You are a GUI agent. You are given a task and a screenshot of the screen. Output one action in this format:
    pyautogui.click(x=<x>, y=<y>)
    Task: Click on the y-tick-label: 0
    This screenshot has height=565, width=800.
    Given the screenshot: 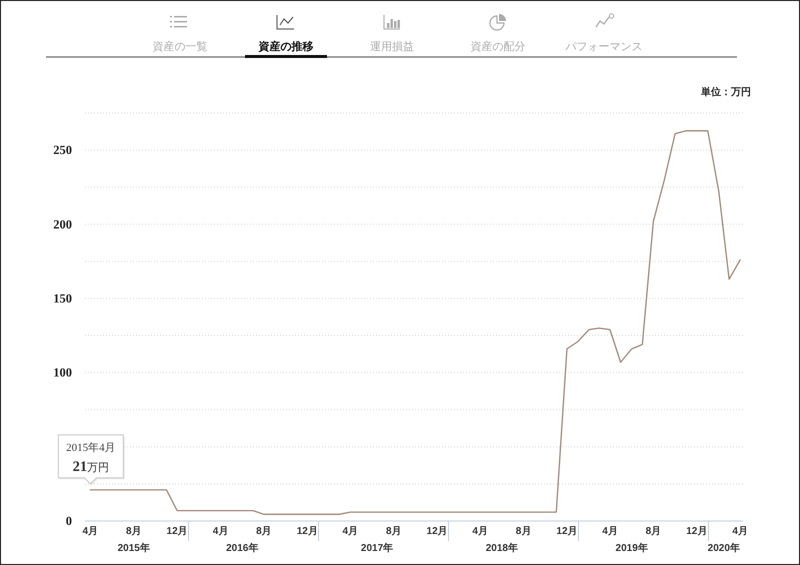 What is the action you would take?
    pyautogui.click(x=69, y=521)
    